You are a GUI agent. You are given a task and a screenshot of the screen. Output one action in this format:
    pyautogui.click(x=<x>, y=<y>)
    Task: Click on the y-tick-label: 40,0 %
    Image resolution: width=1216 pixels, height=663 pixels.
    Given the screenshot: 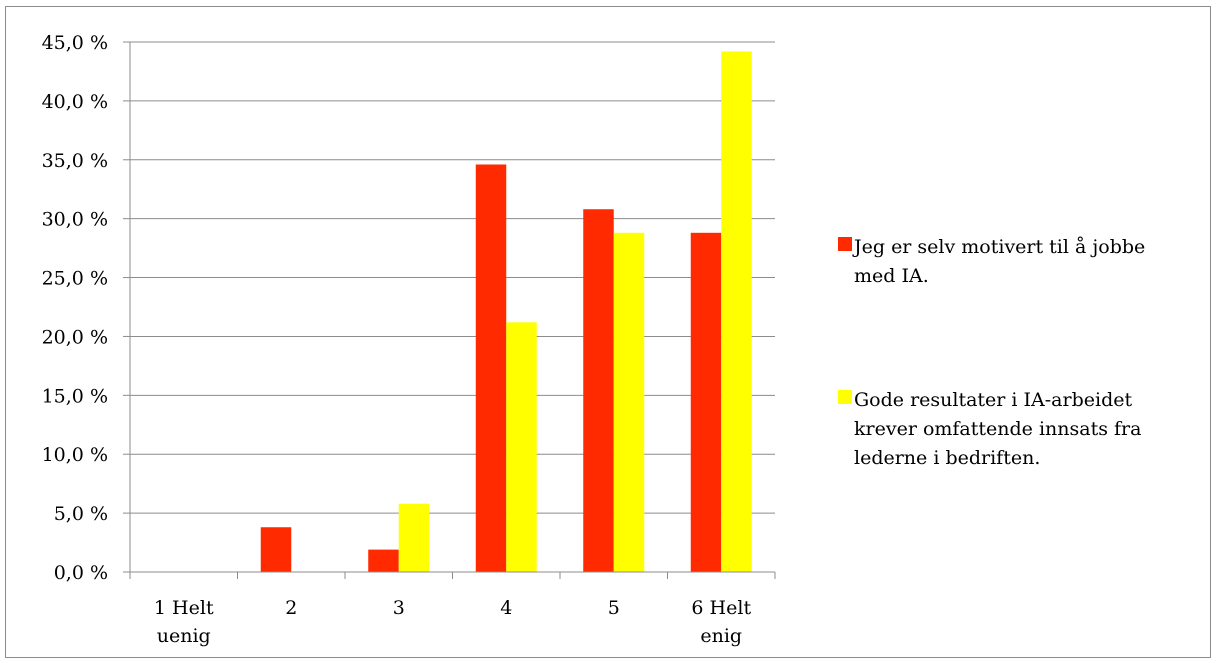 What is the action you would take?
    pyautogui.click(x=75, y=102)
    